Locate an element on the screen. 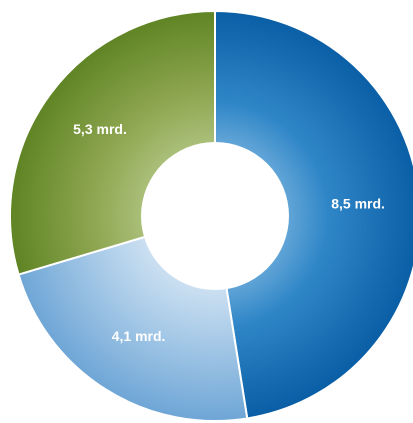  slice-label-2: 4,1 mrd. is located at coordinates (139, 336).